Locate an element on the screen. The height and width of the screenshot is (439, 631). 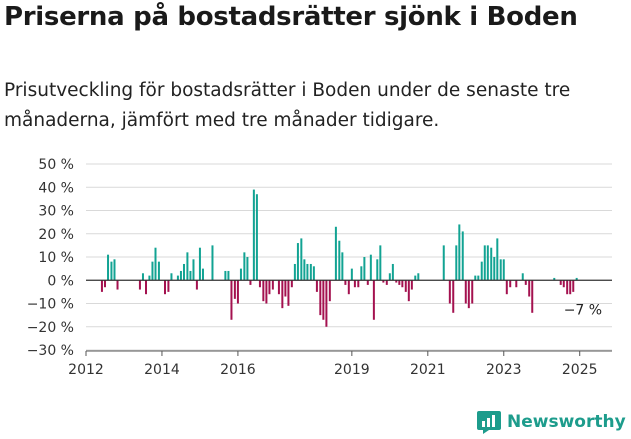
x-tick-label: 2016 is located at coordinates (238, 370).